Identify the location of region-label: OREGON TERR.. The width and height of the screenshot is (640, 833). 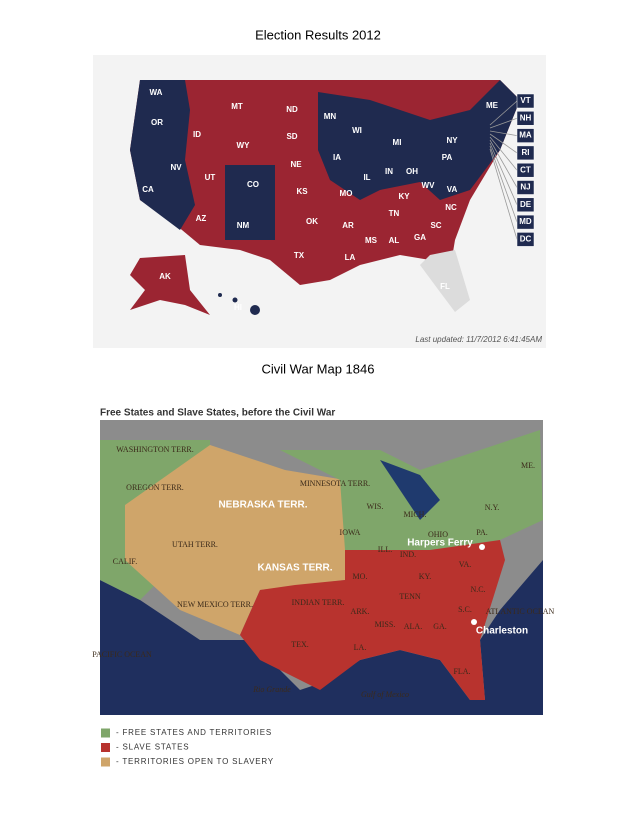
(155, 487).